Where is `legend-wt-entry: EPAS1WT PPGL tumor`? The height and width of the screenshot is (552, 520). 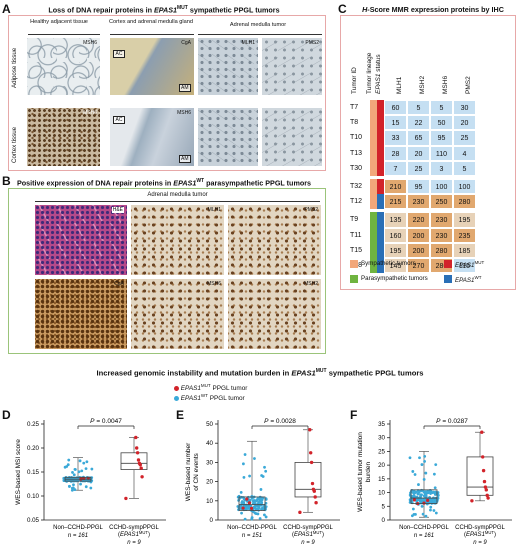 legend-wt-entry: EPAS1WT PPGL tumor is located at coordinates (209, 397).